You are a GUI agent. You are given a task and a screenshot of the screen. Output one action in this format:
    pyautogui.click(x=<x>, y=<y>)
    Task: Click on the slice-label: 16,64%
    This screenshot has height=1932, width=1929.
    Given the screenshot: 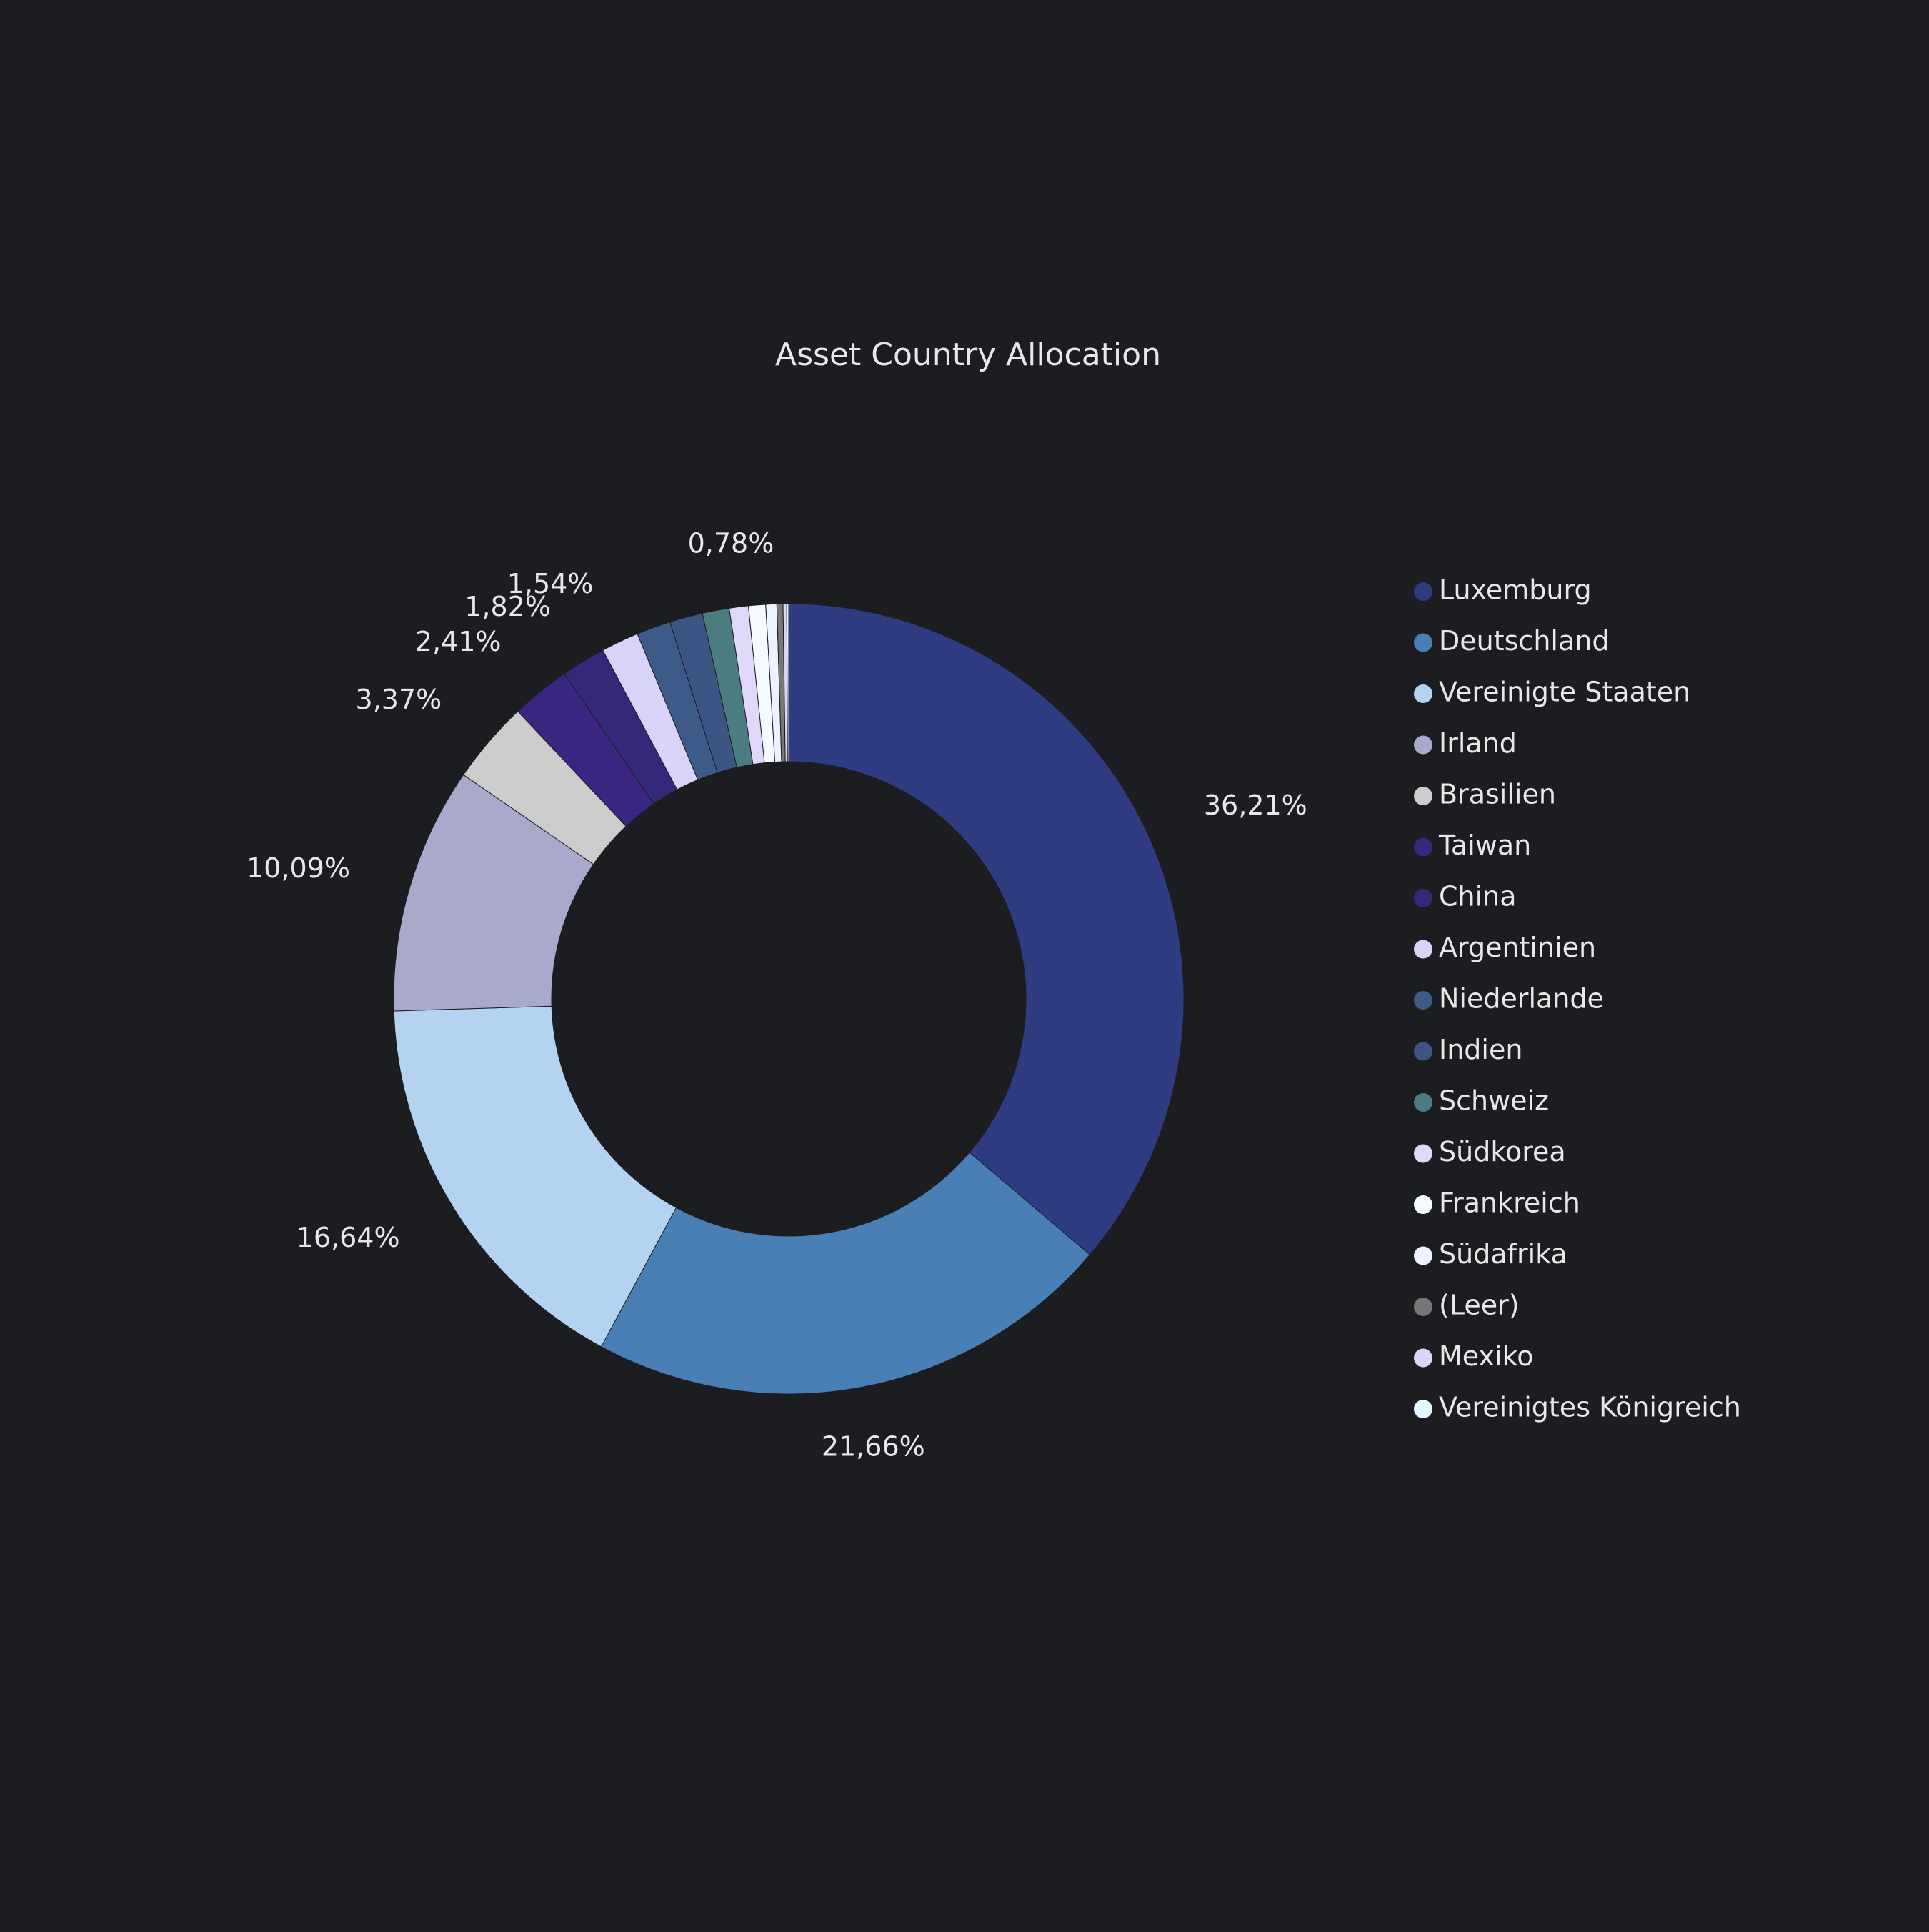 What is the action you would take?
    pyautogui.click(x=348, y=1237)
    